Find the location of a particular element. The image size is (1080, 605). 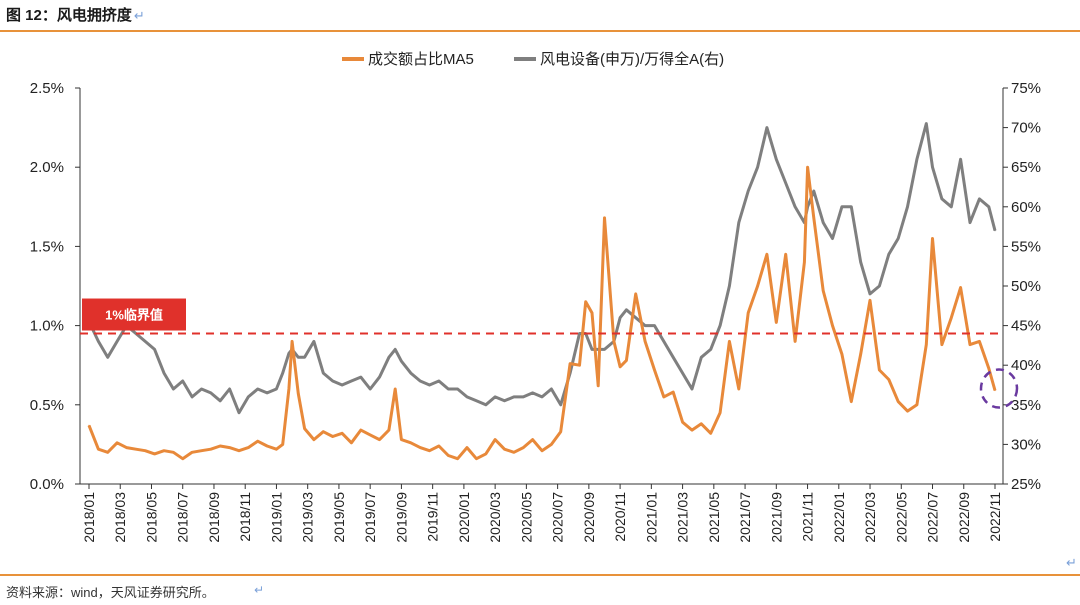

right-tick-label: 30% is located at coordinates (1026, 444).